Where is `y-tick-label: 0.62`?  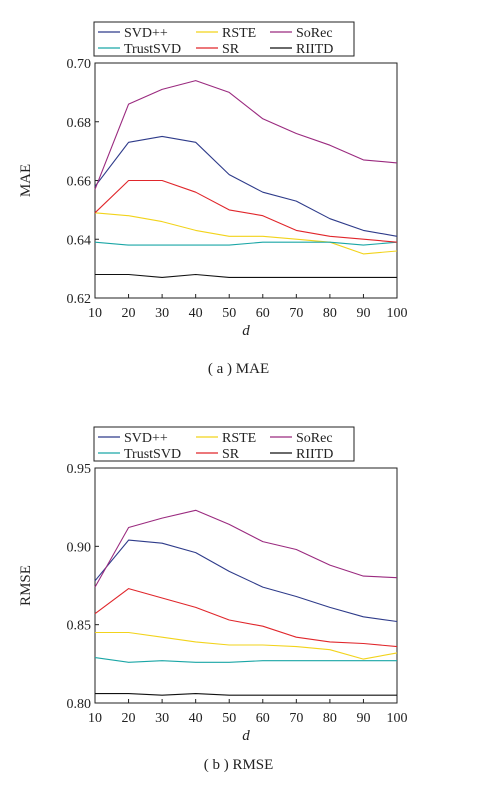 y-tick-label: 0.62 is located at coordinates (79, 299).